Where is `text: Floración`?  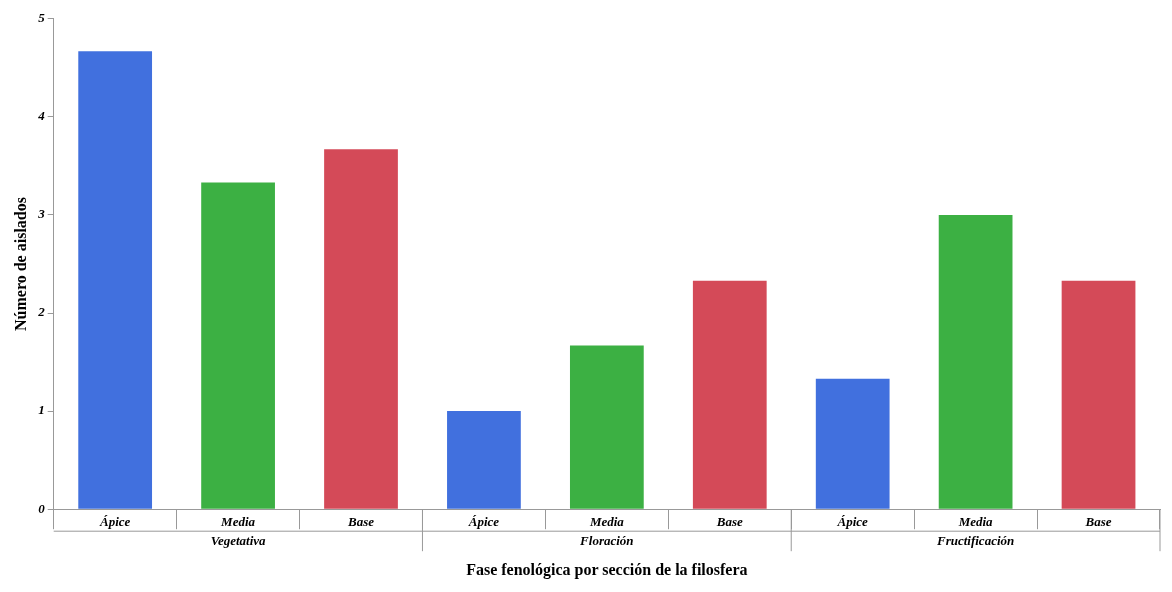
text: Floración is located at coordinates (606, 540).